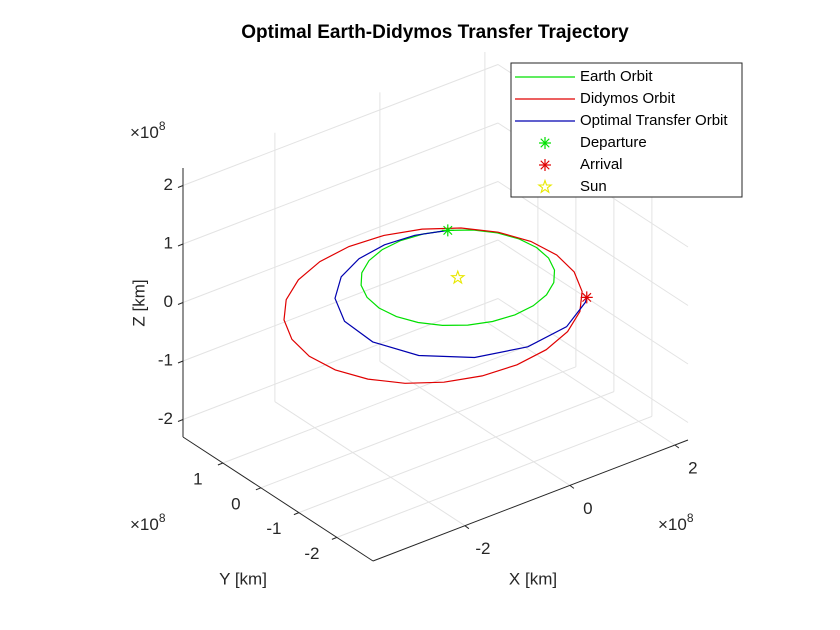 This screenshot has width=840, height=630. Describe the element at coordinates (616, 76) in the screenshot. I see `legend-label: Earth Orbit` at that location.